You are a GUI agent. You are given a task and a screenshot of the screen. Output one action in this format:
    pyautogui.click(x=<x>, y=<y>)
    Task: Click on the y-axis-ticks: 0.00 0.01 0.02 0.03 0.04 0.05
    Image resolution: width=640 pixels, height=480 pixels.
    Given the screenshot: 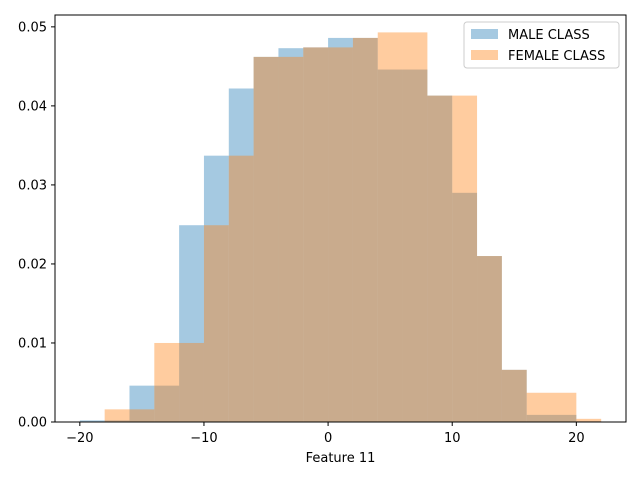 What is the action you would take?
    pyautogui.click(x=36, y=225)
    